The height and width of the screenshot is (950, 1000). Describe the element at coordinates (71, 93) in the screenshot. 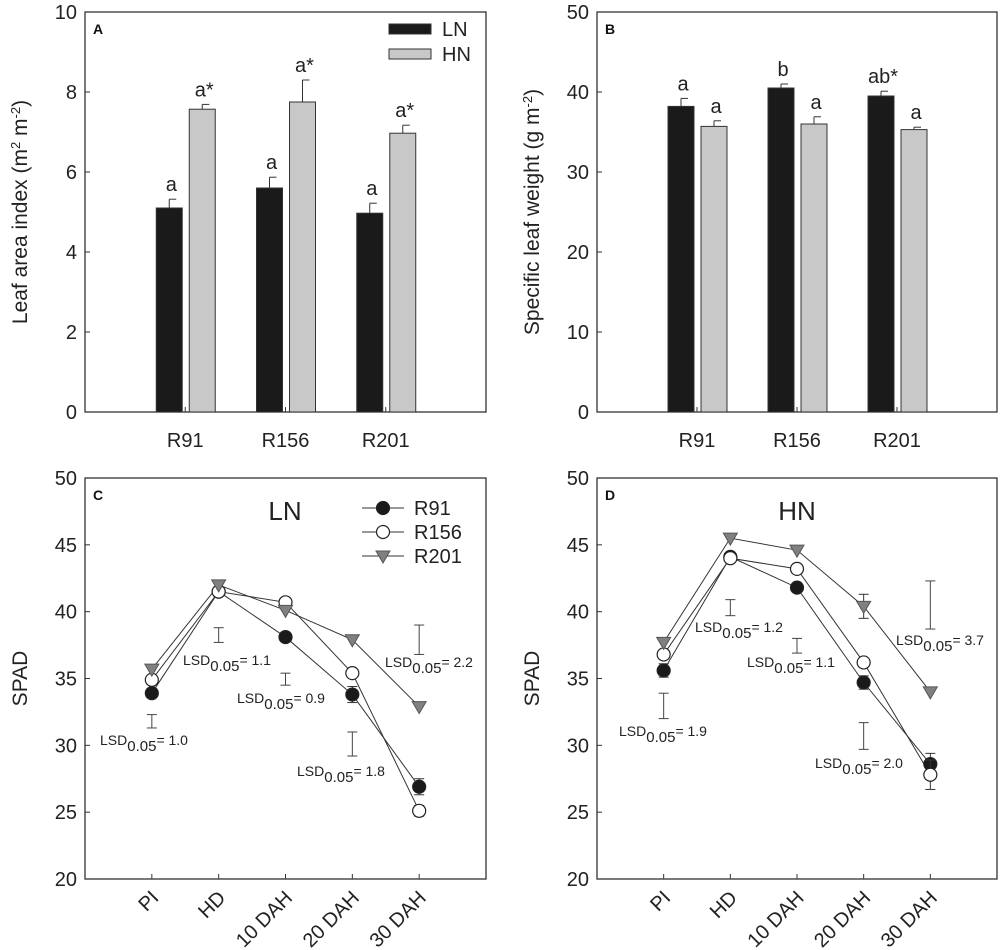

I see `y-tick-label: 8` at that location.